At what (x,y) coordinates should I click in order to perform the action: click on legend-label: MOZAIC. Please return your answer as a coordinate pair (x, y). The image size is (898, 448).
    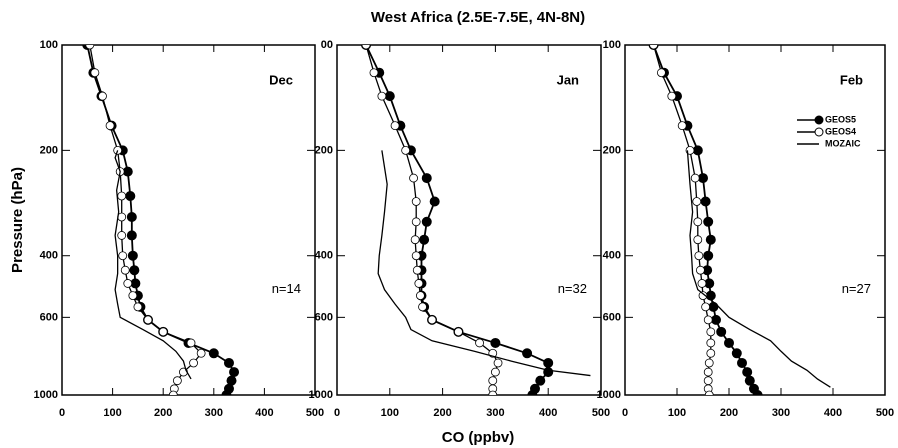
    Looking at the image, I should click on (843, 143).